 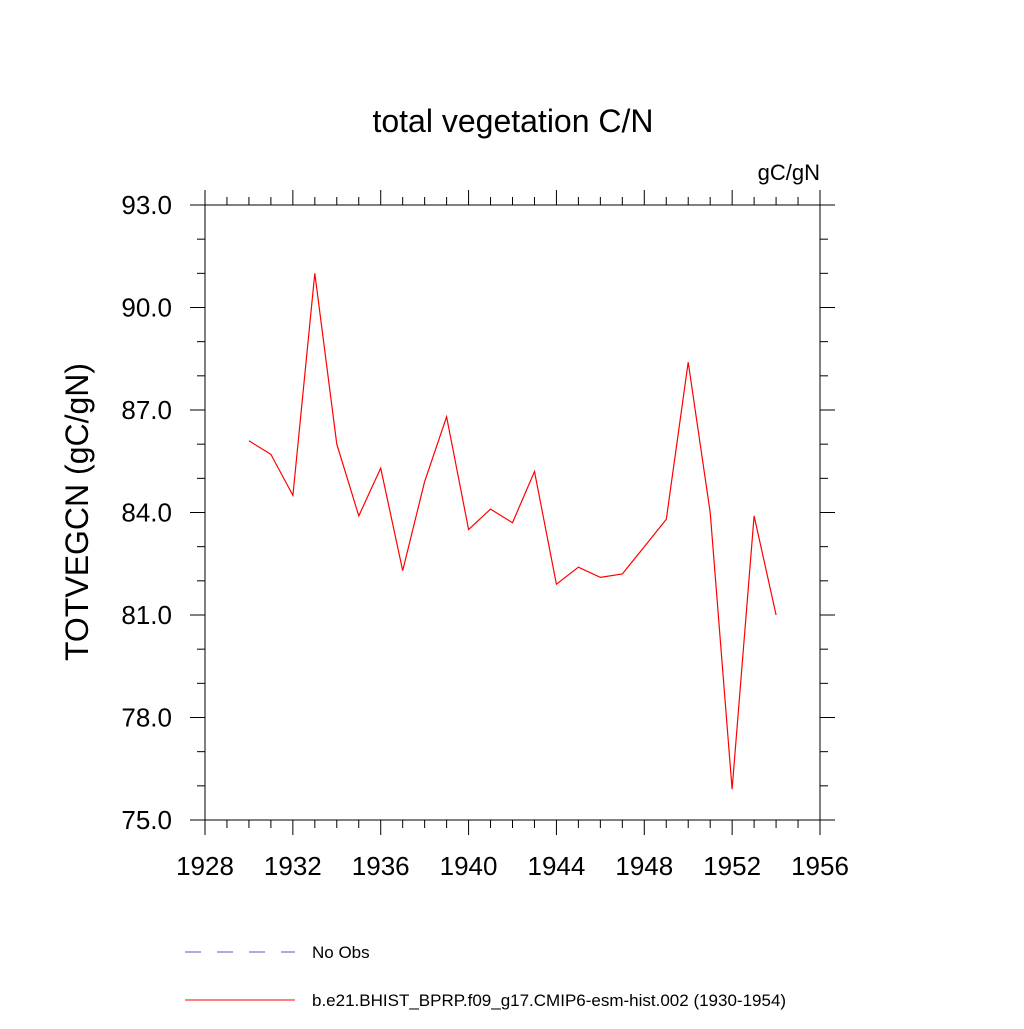 What do you see at coordinates (146, 308) in the screenshot?
I see `y-tick-label: 90.0` at bounding box center [146, 308].